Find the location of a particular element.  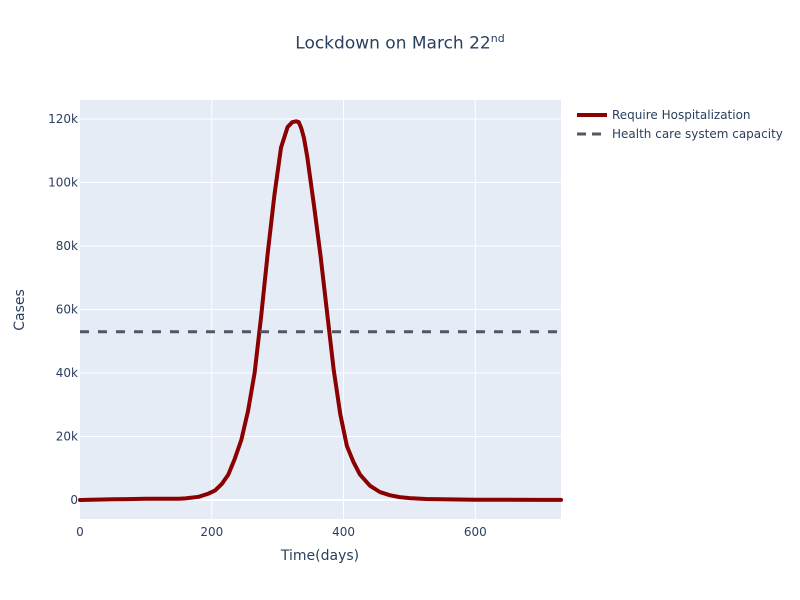

legend-item-capacity: Health care system capacity is located at coordinates (680, 134).